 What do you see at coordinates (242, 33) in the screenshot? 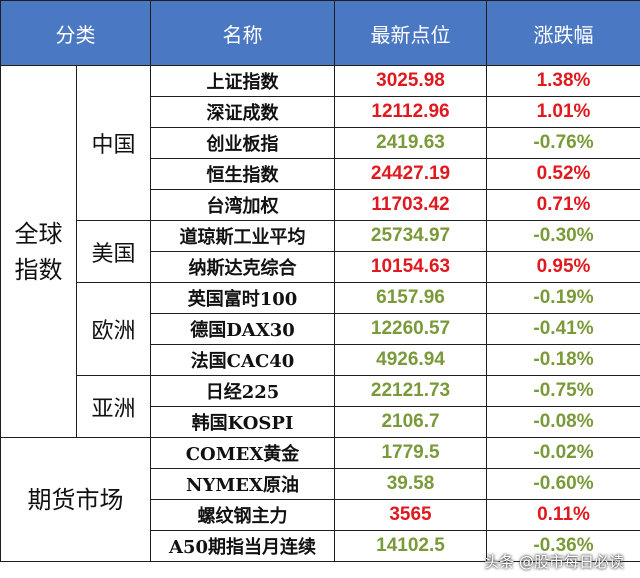
I see `header-name: 名称` at bounding box center [242, 33].